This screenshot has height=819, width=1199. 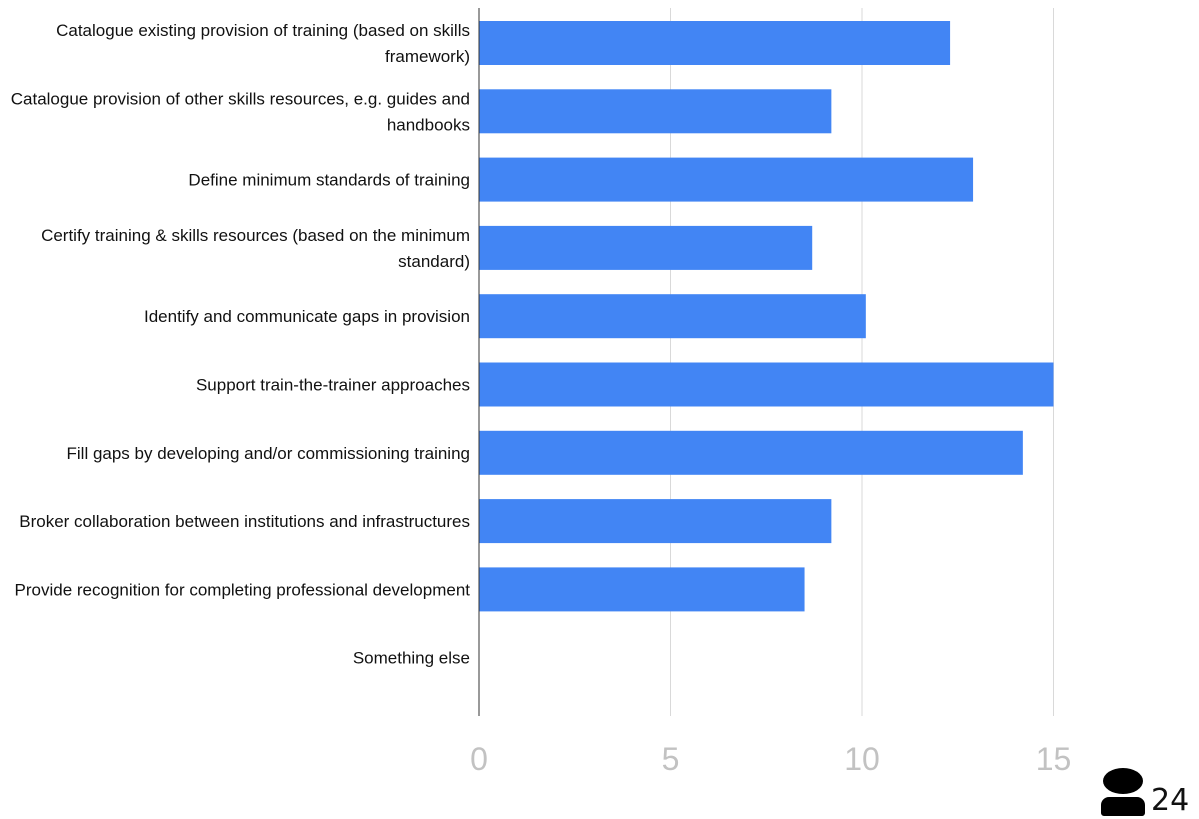 I want to click on category-label: Something else, so click(x=411, y=658).